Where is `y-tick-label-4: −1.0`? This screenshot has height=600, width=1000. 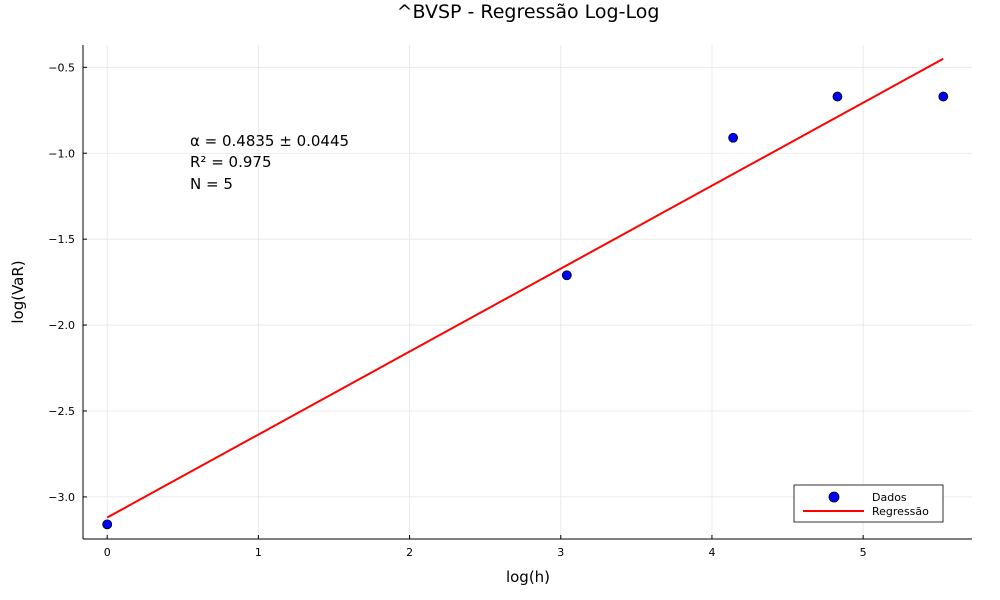
y-tick-label-4: −1.0 is located at coordinates (61, 153).